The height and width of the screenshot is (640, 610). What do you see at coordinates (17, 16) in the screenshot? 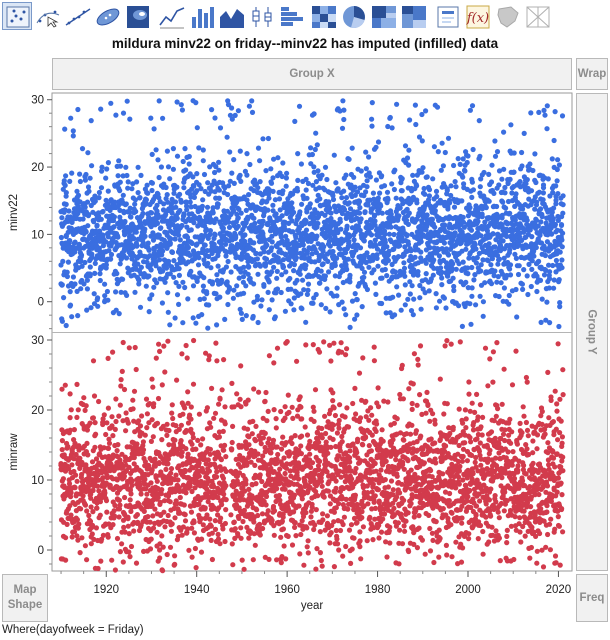
I see `points-icon` at bounding box center [17, 16].